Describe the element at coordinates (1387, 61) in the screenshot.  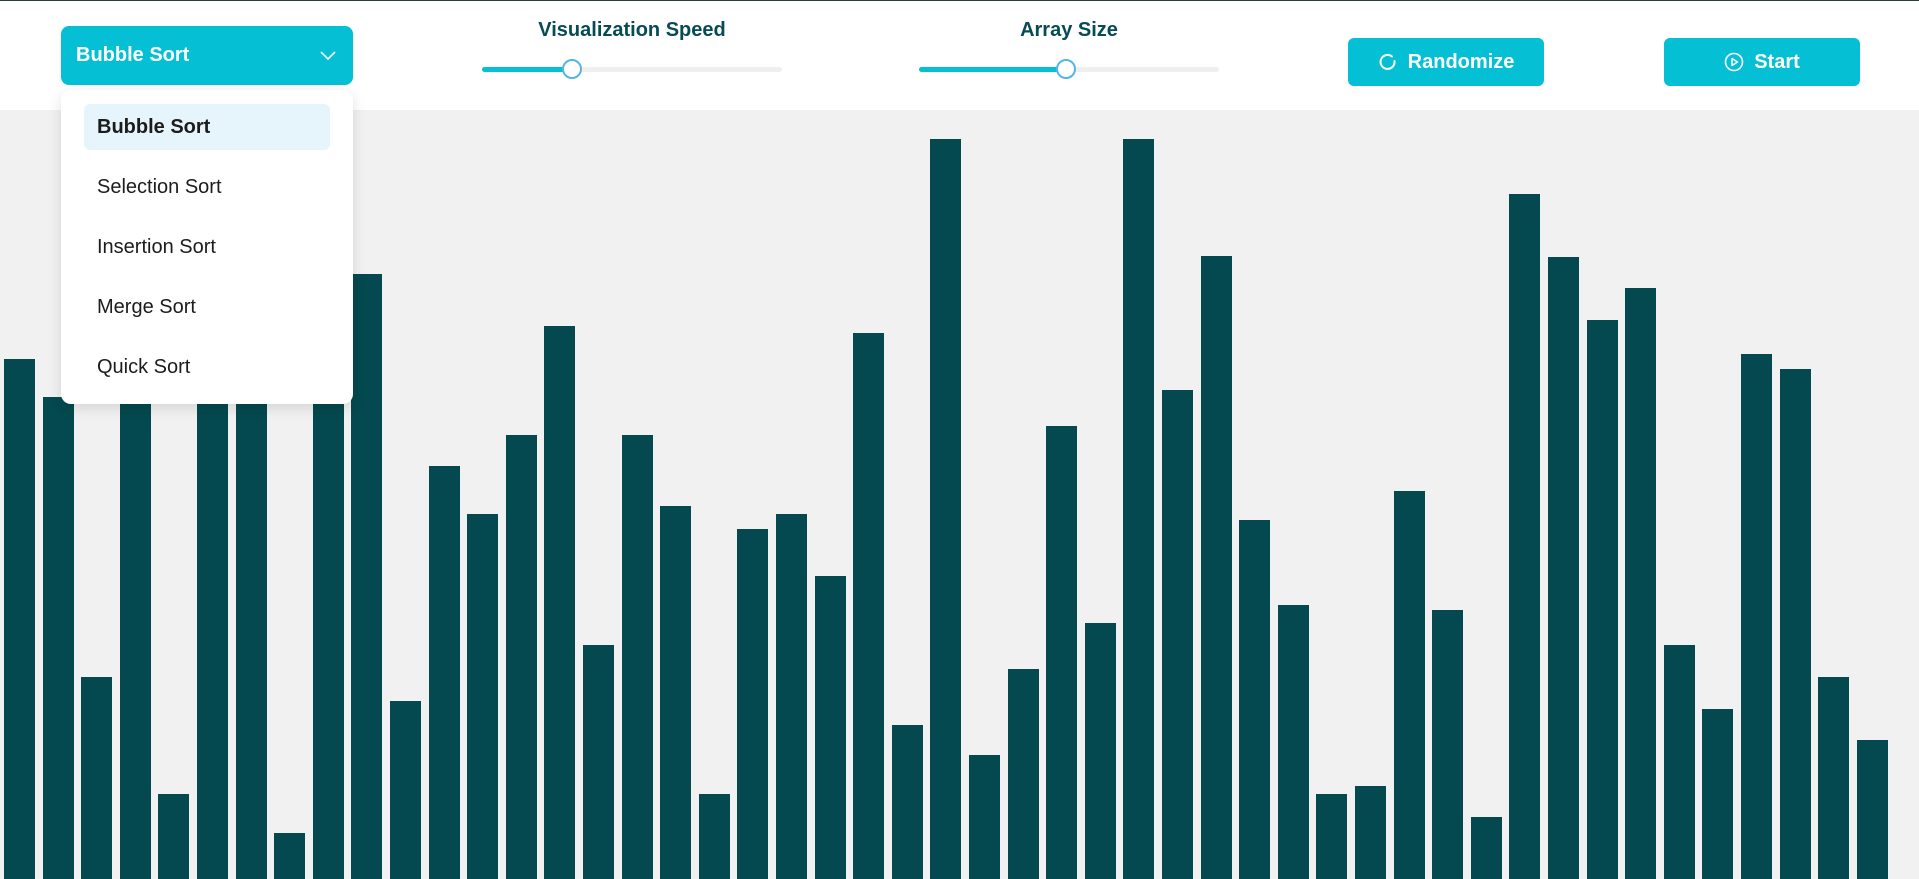
I see `refresh-icon` at that location.